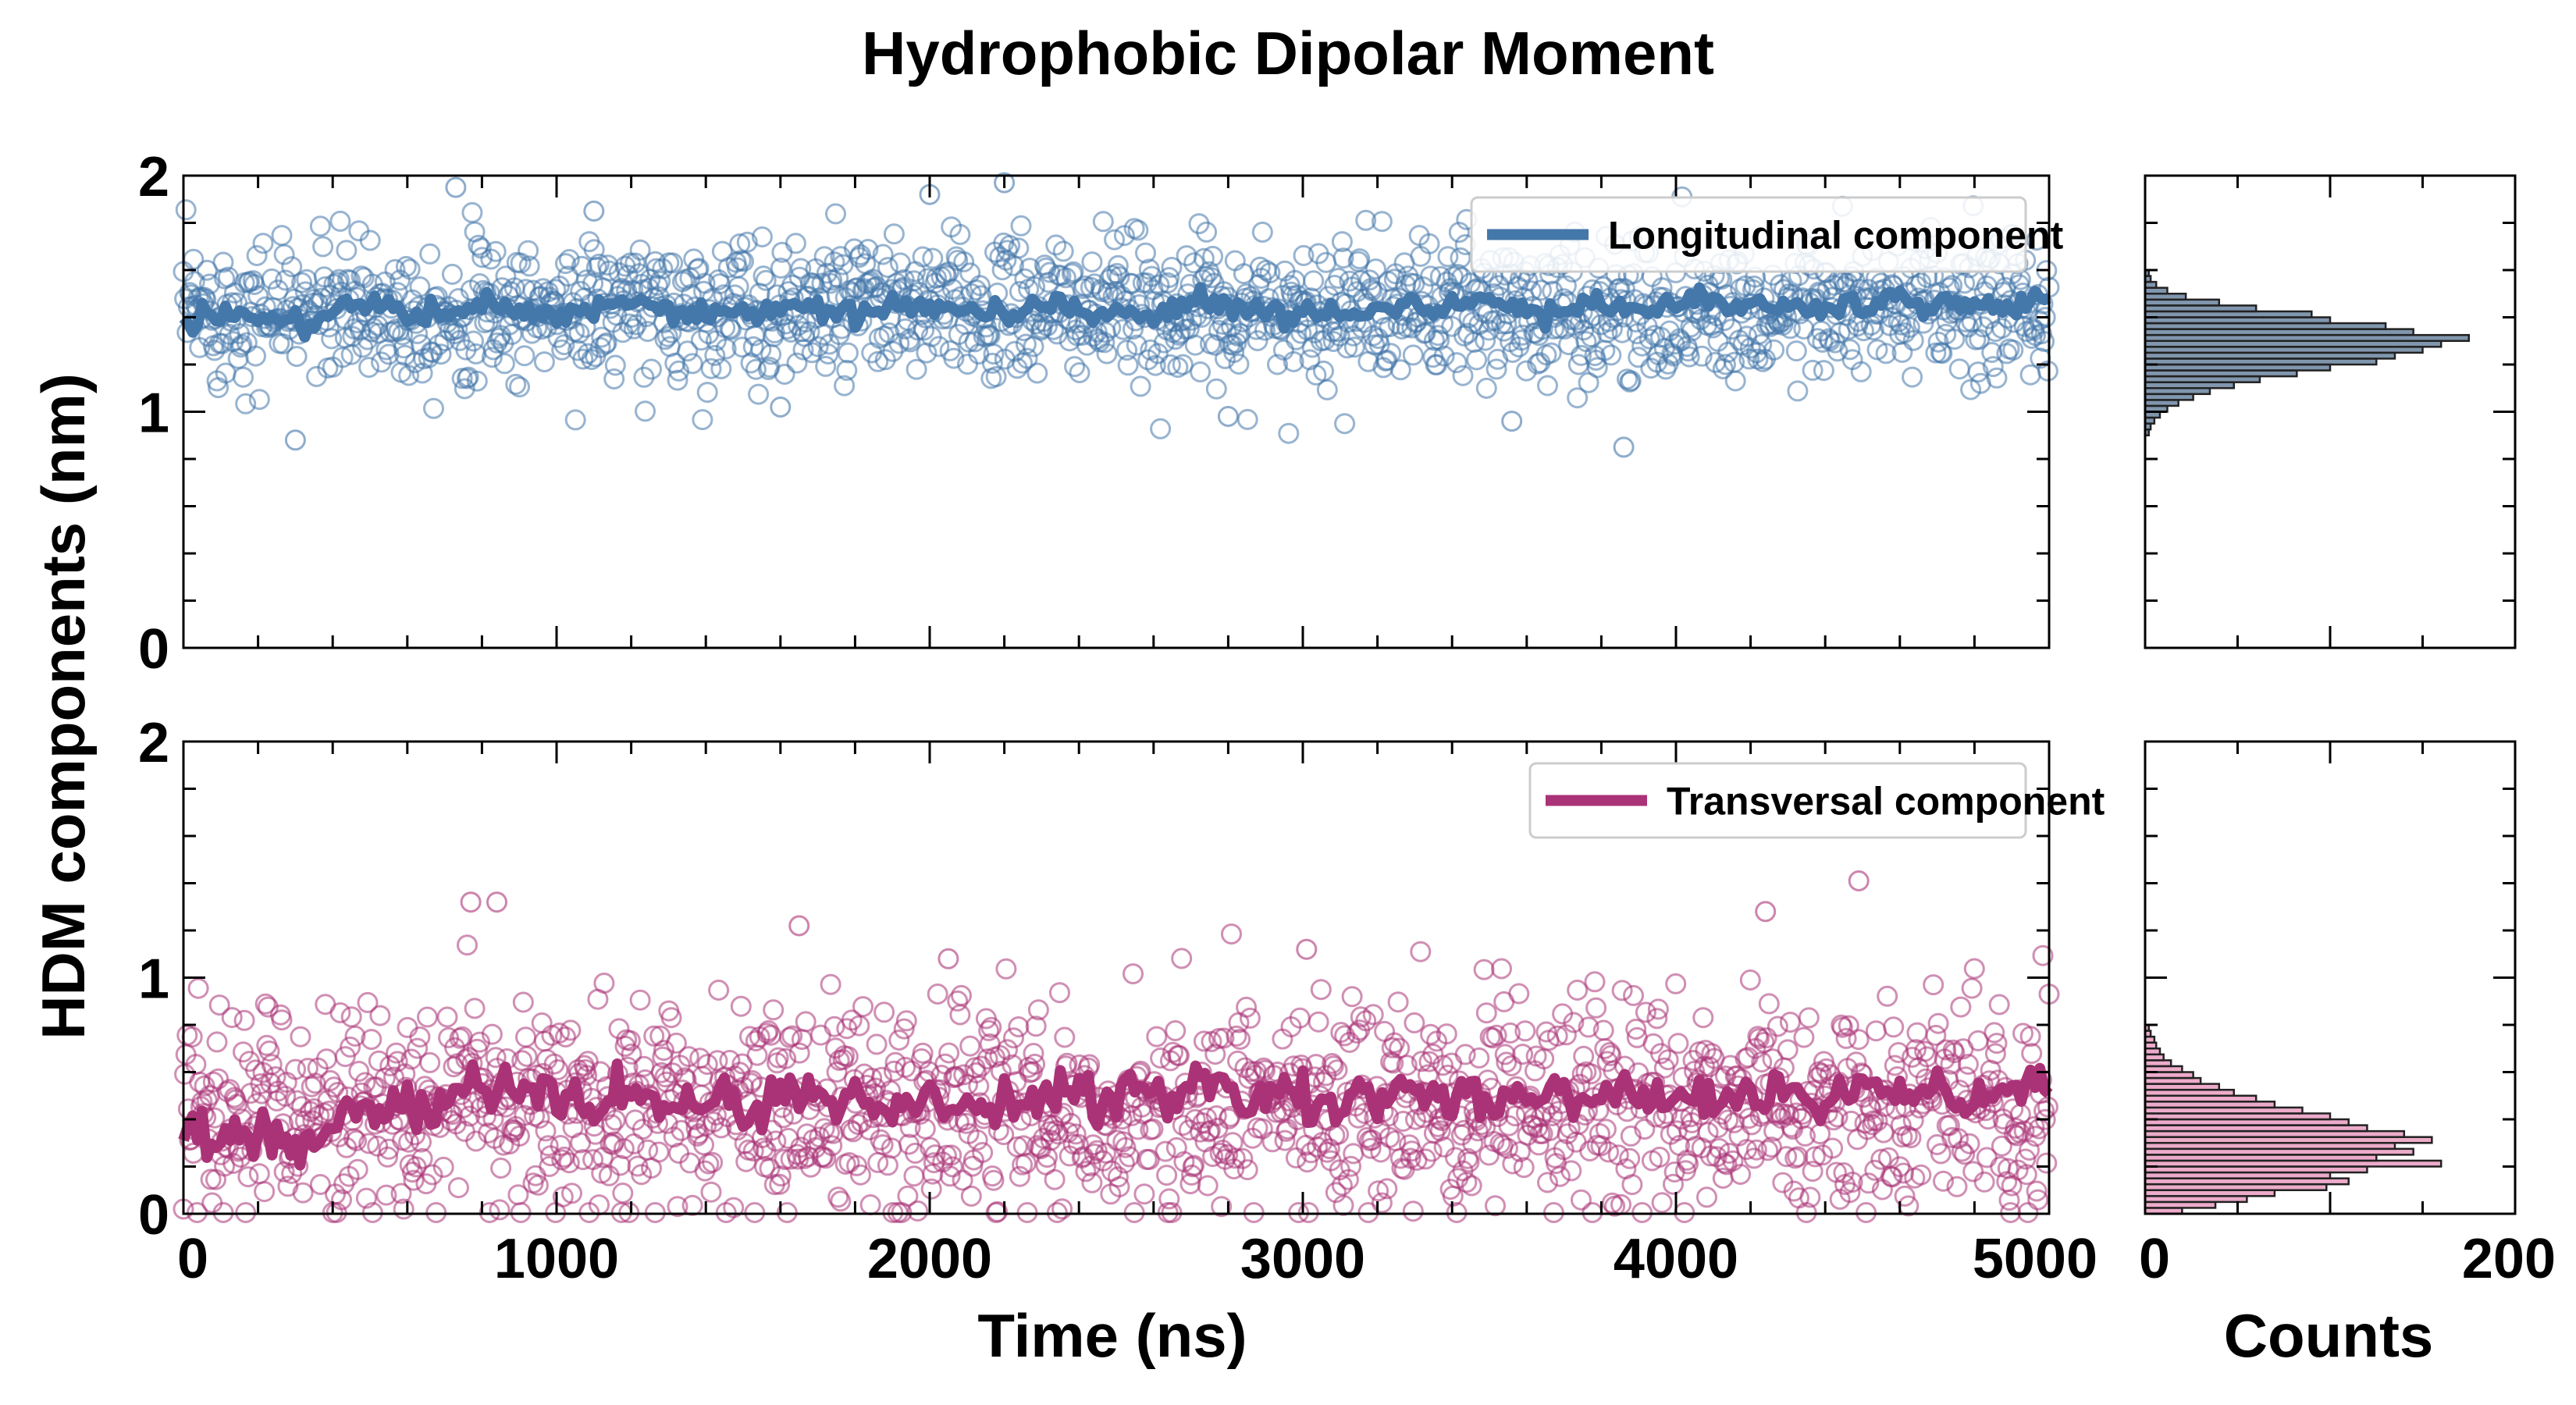  I want to click on y-axis-label: HDM components (nm), so click(63, 707).